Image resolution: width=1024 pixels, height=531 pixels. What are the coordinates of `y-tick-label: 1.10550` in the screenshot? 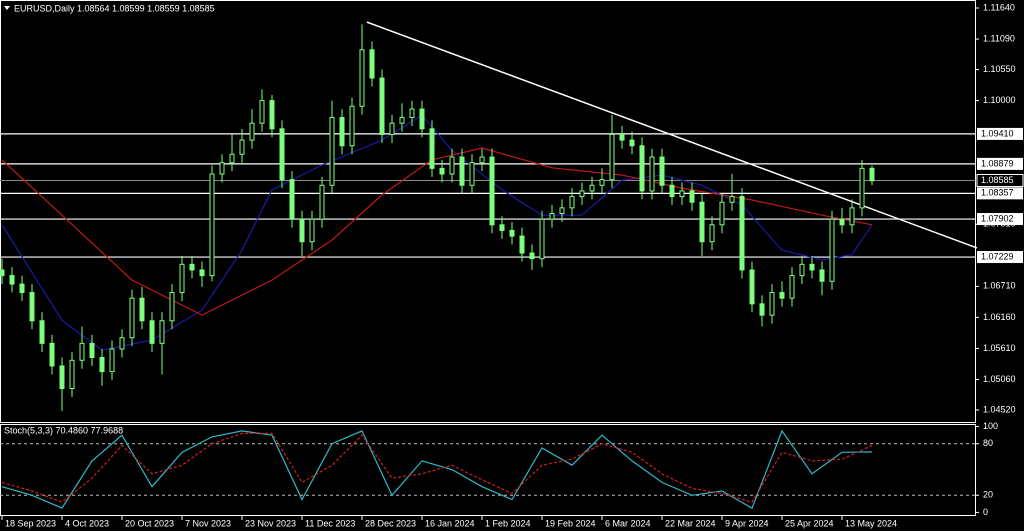 It's located at (999, 69).